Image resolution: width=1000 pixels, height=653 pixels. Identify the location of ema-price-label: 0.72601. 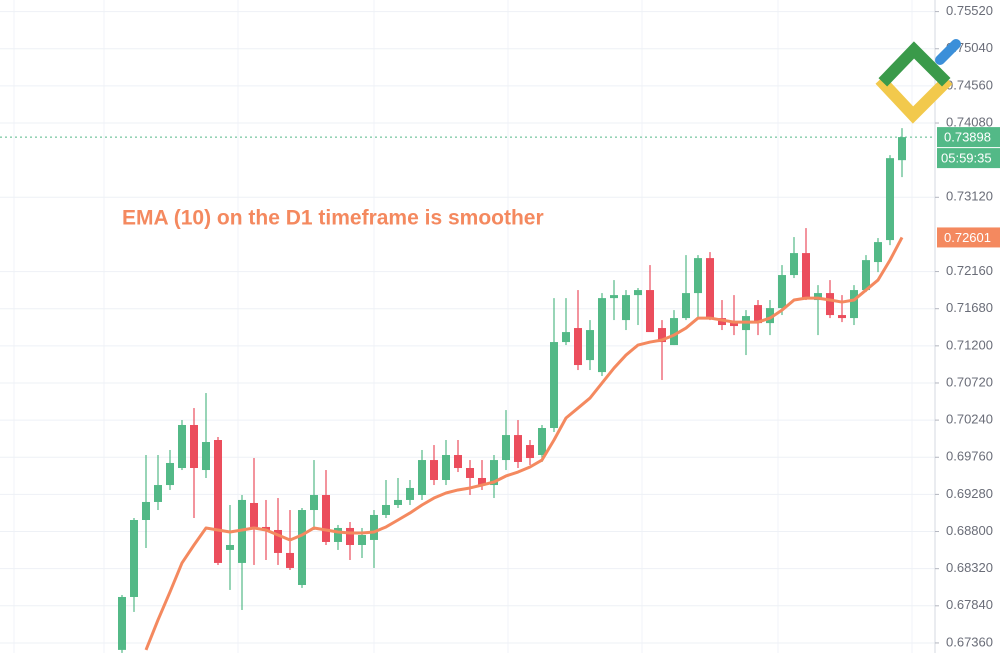
(967, 237).